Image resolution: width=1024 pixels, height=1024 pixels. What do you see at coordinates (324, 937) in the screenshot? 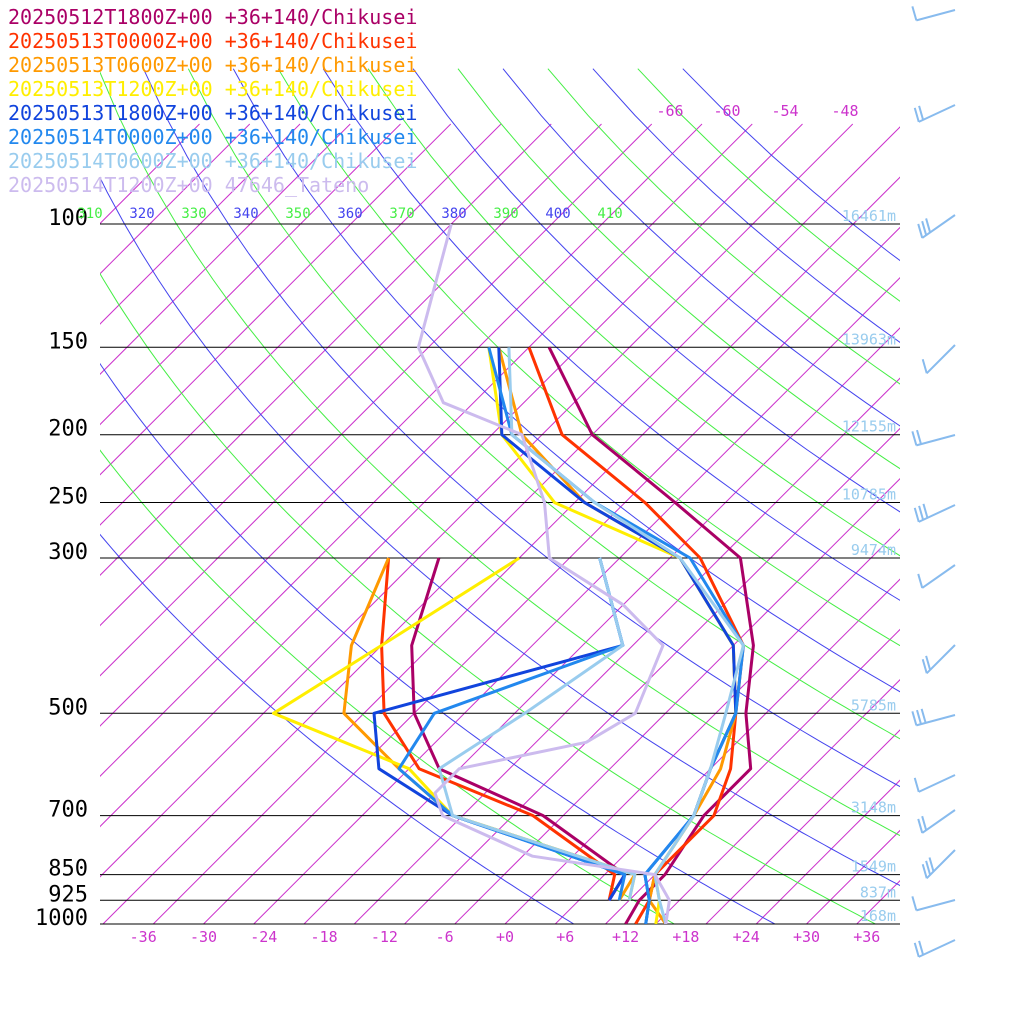
I see `temp-tick-label: -18` at bounding box center [324, 937].